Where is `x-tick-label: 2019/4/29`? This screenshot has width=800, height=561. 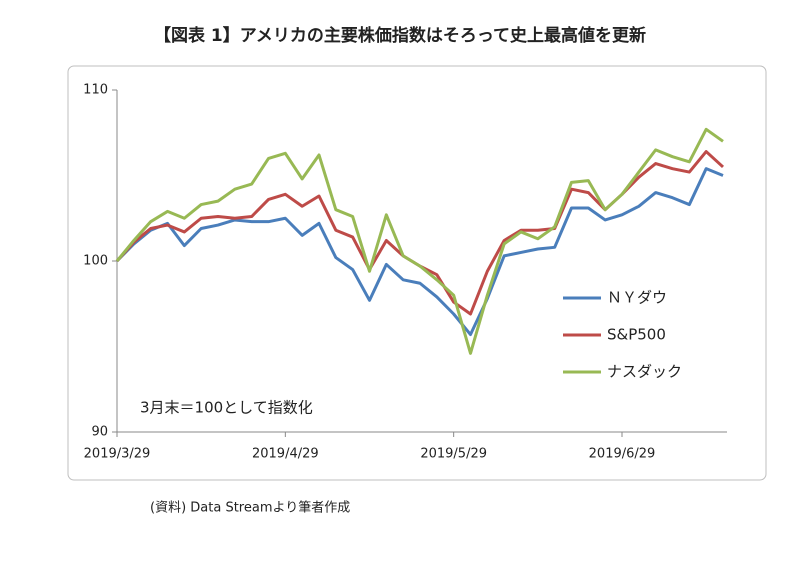
x-tick-label: 2019/4/29 is located at coordinates (285, 454).